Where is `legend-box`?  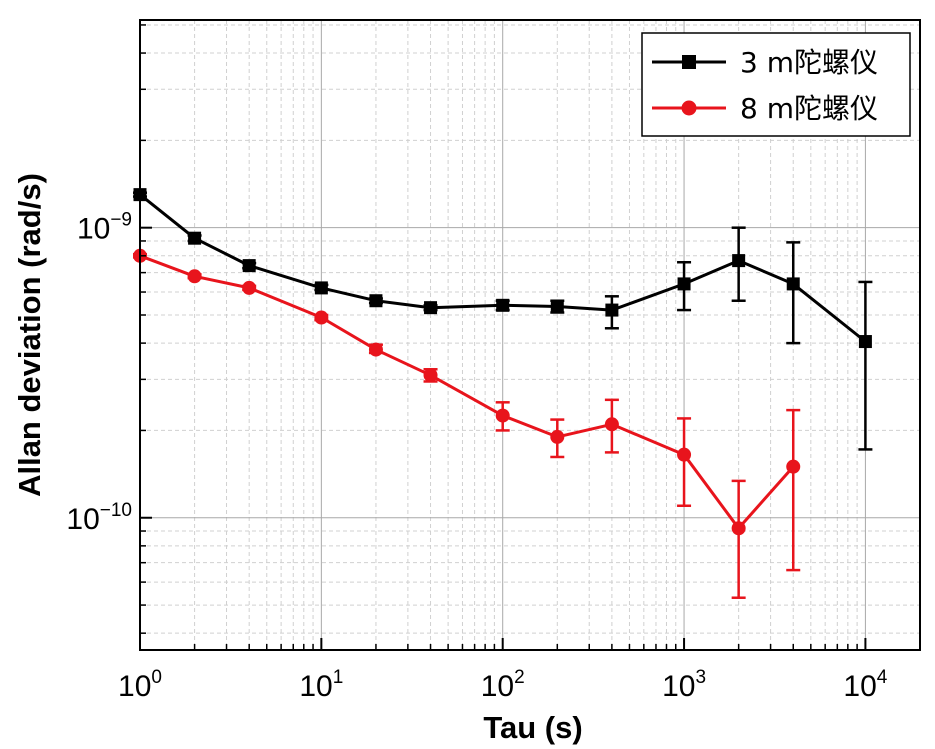 legend-box is located at coordinates (776, 84).